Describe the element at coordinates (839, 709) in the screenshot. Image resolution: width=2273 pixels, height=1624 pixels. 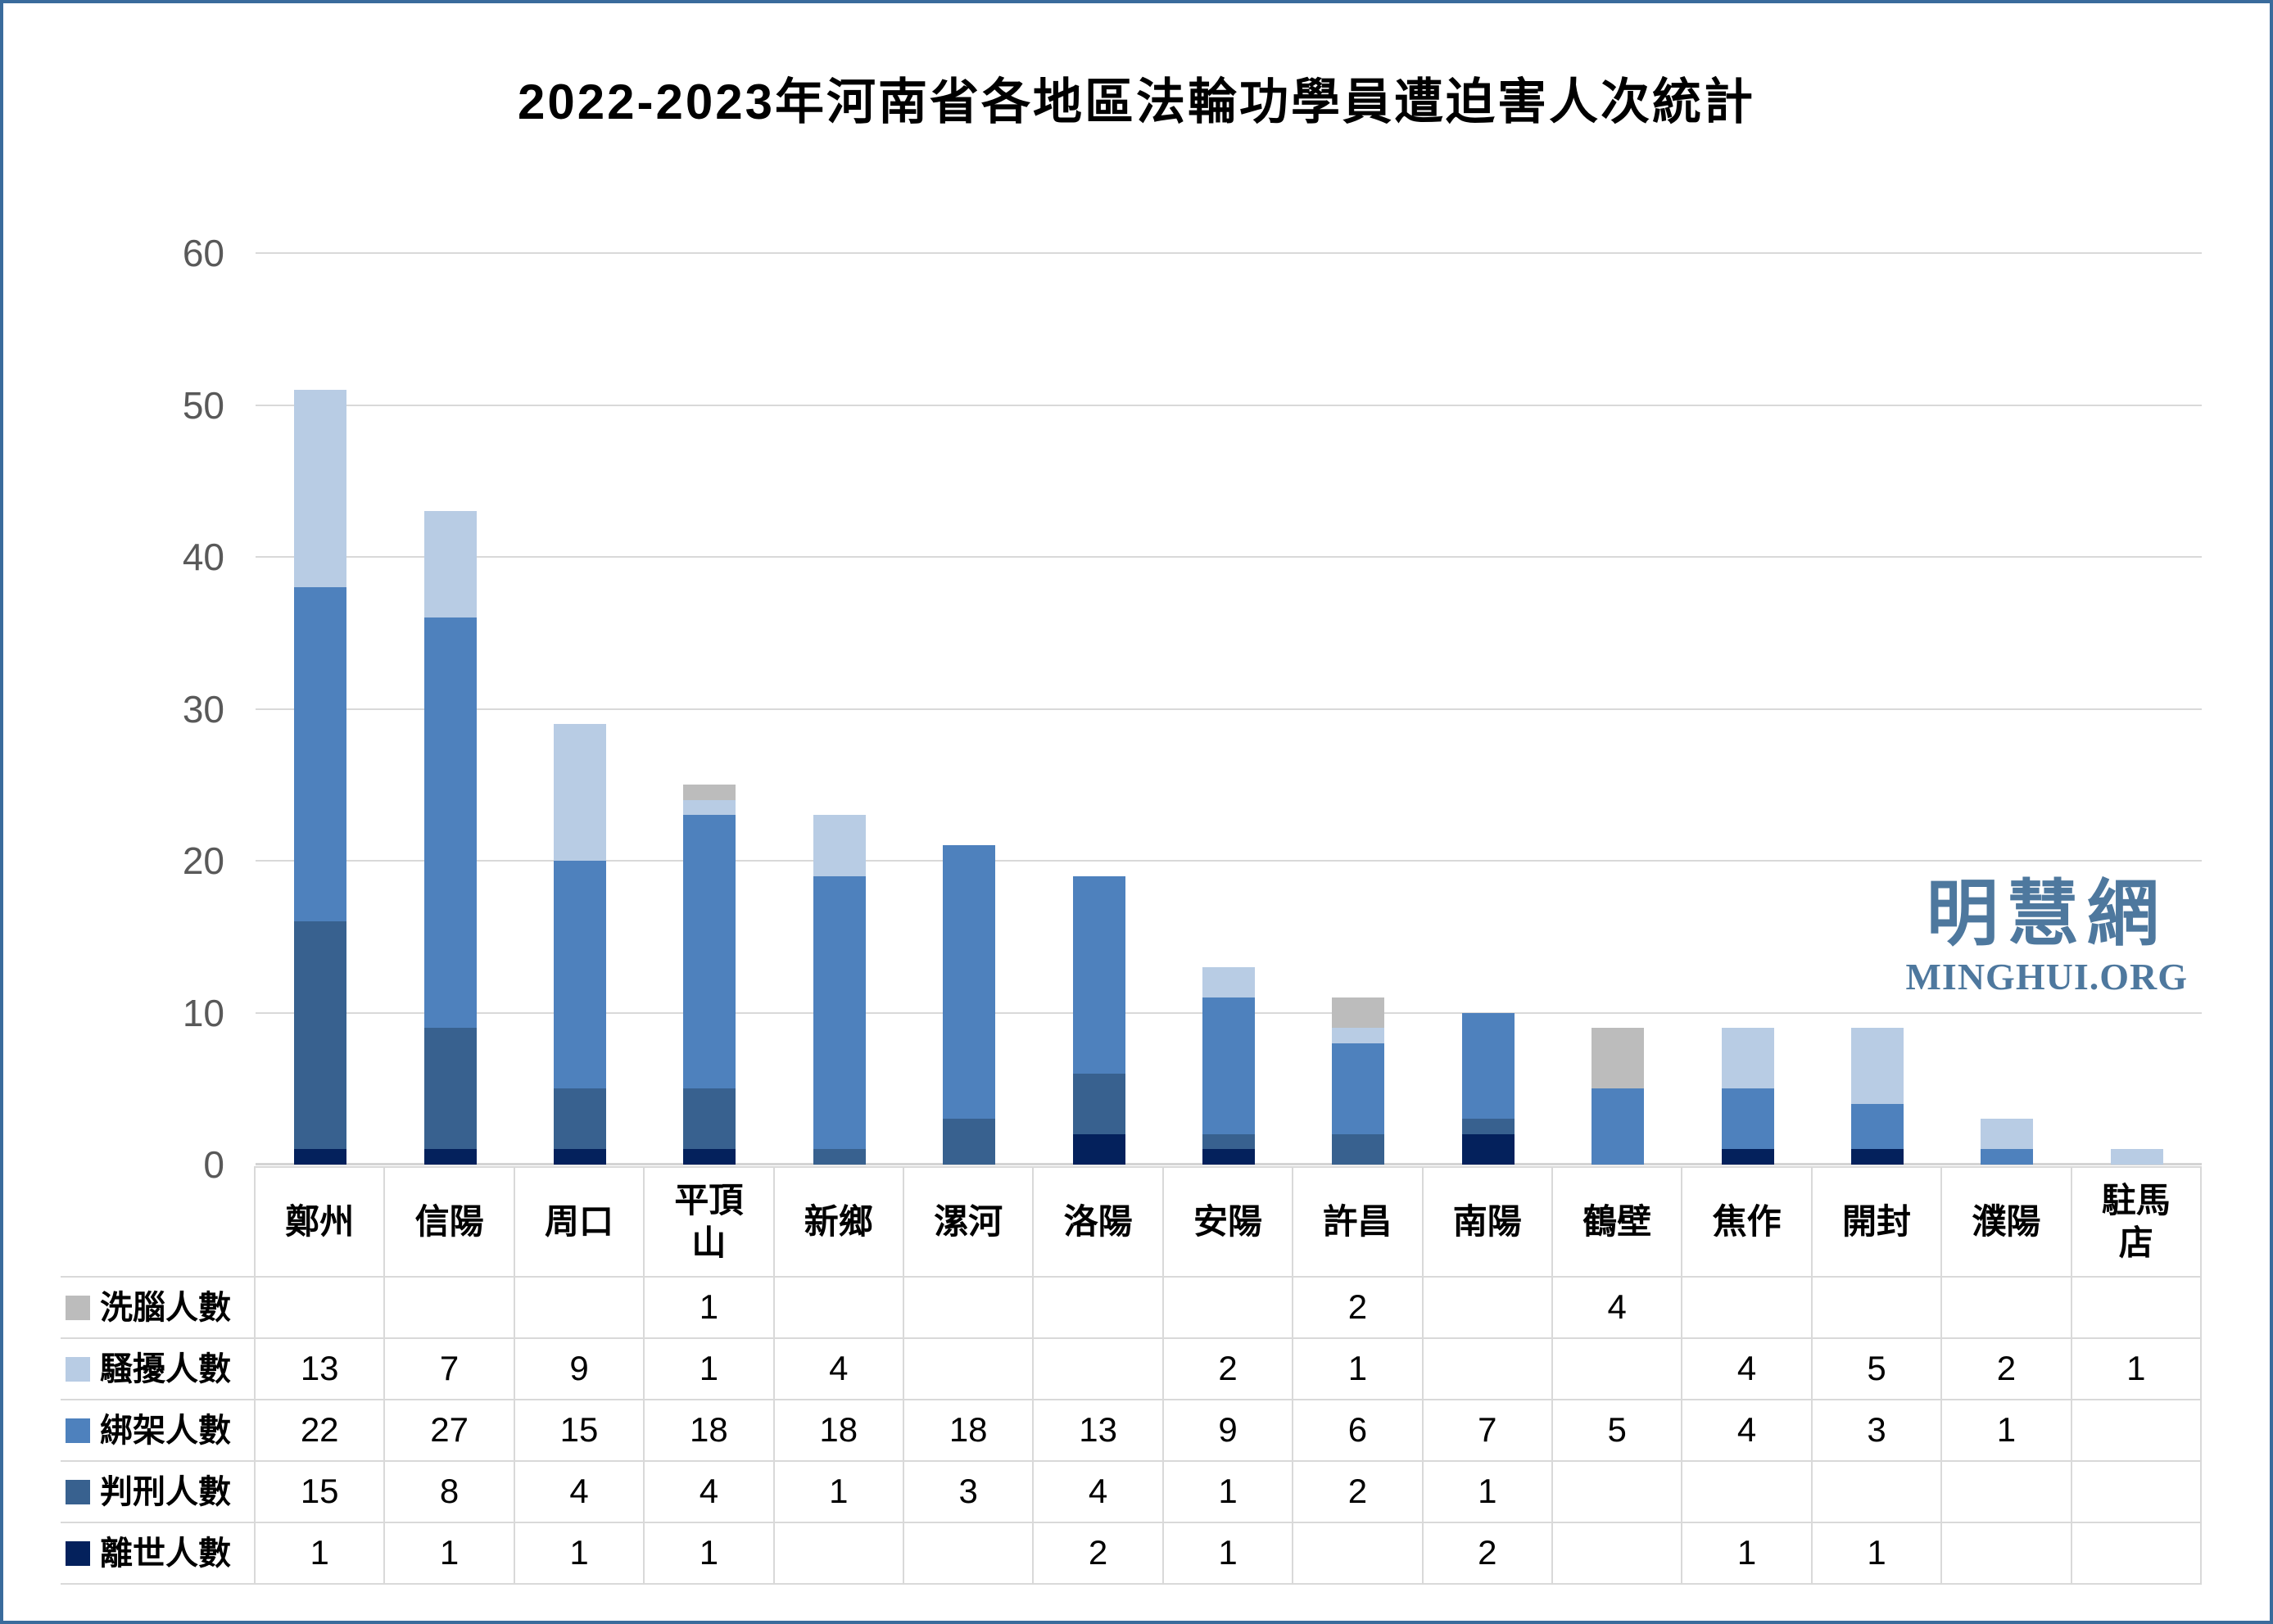
I see `bar-column-新鄉` at that location.